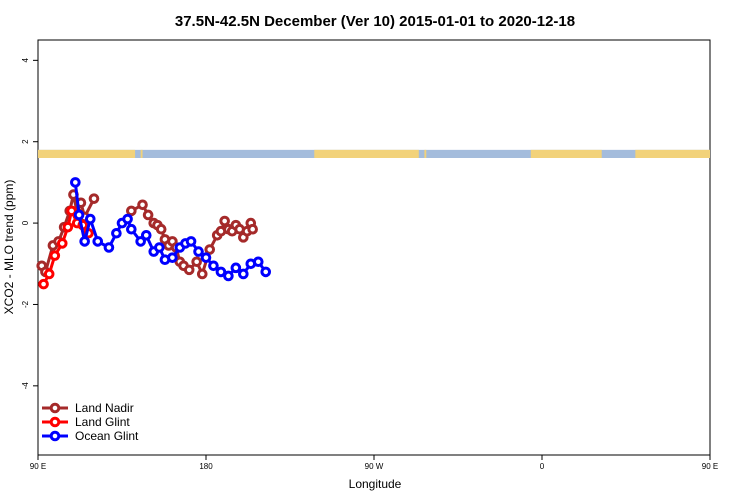 This screenshot has height=500, width=750. I want to click on y-tick-label: -4, so click(25, 386).